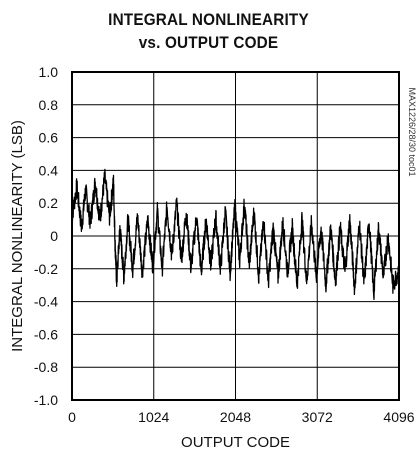 This screenshot has width=417, height=459. I want to click on x-tick-label: 4096, so click(398, 417).